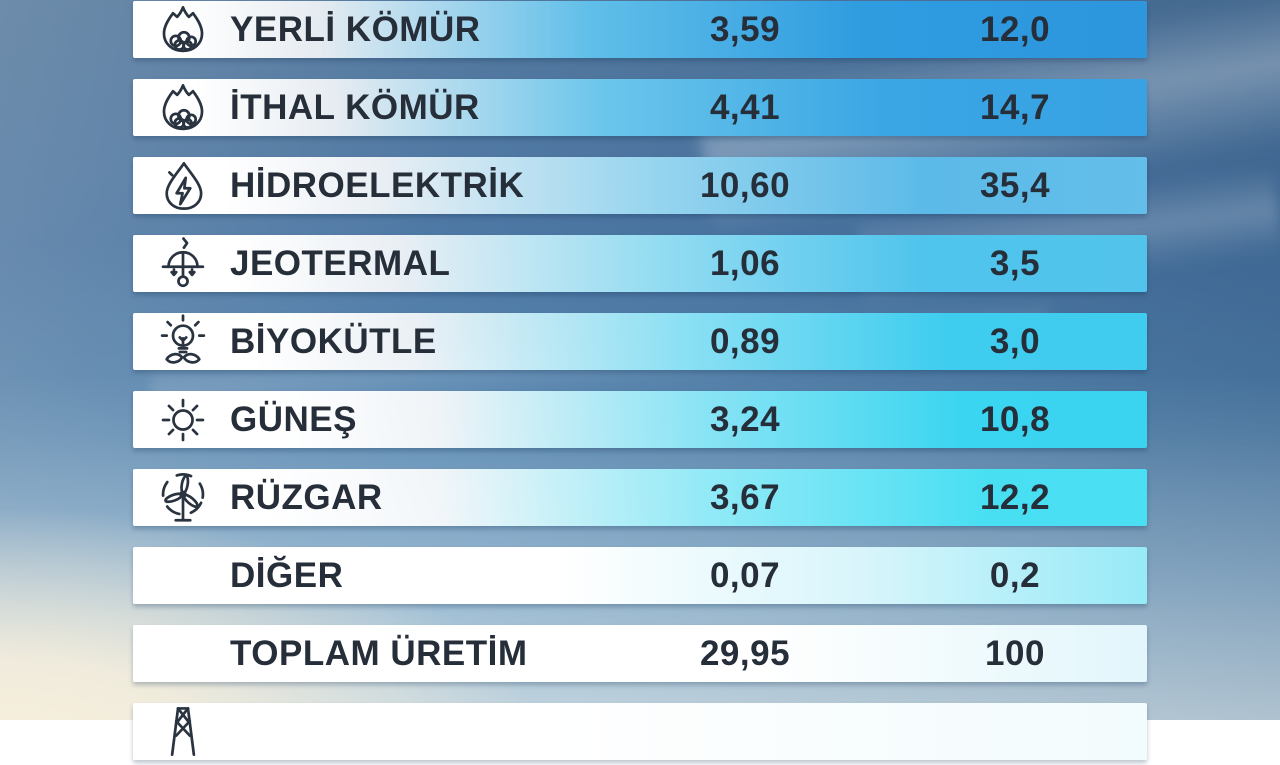 Image resolution: width=1280 pixels, height=765 pixels. I want to click on row-value-percent: 0,2, so click(1015, 575).